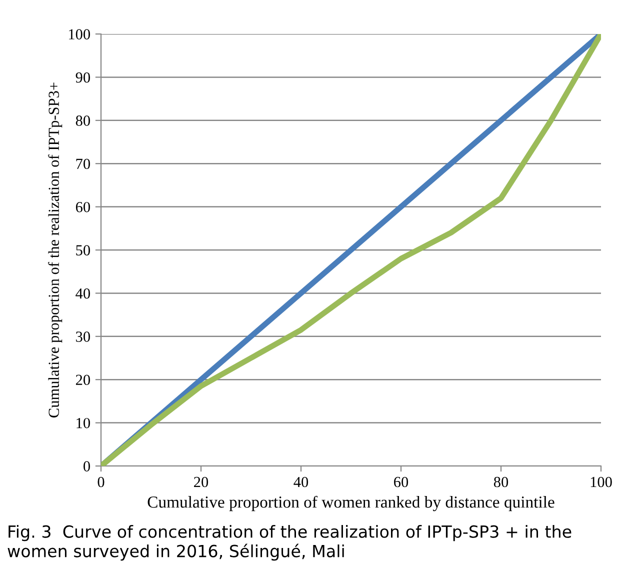 This screenshot has width=636, height=582. What do you see at coordinates (83, 250) in the screenshot?
I see `y-tick-label: 50` at bounding box center [83, 250].